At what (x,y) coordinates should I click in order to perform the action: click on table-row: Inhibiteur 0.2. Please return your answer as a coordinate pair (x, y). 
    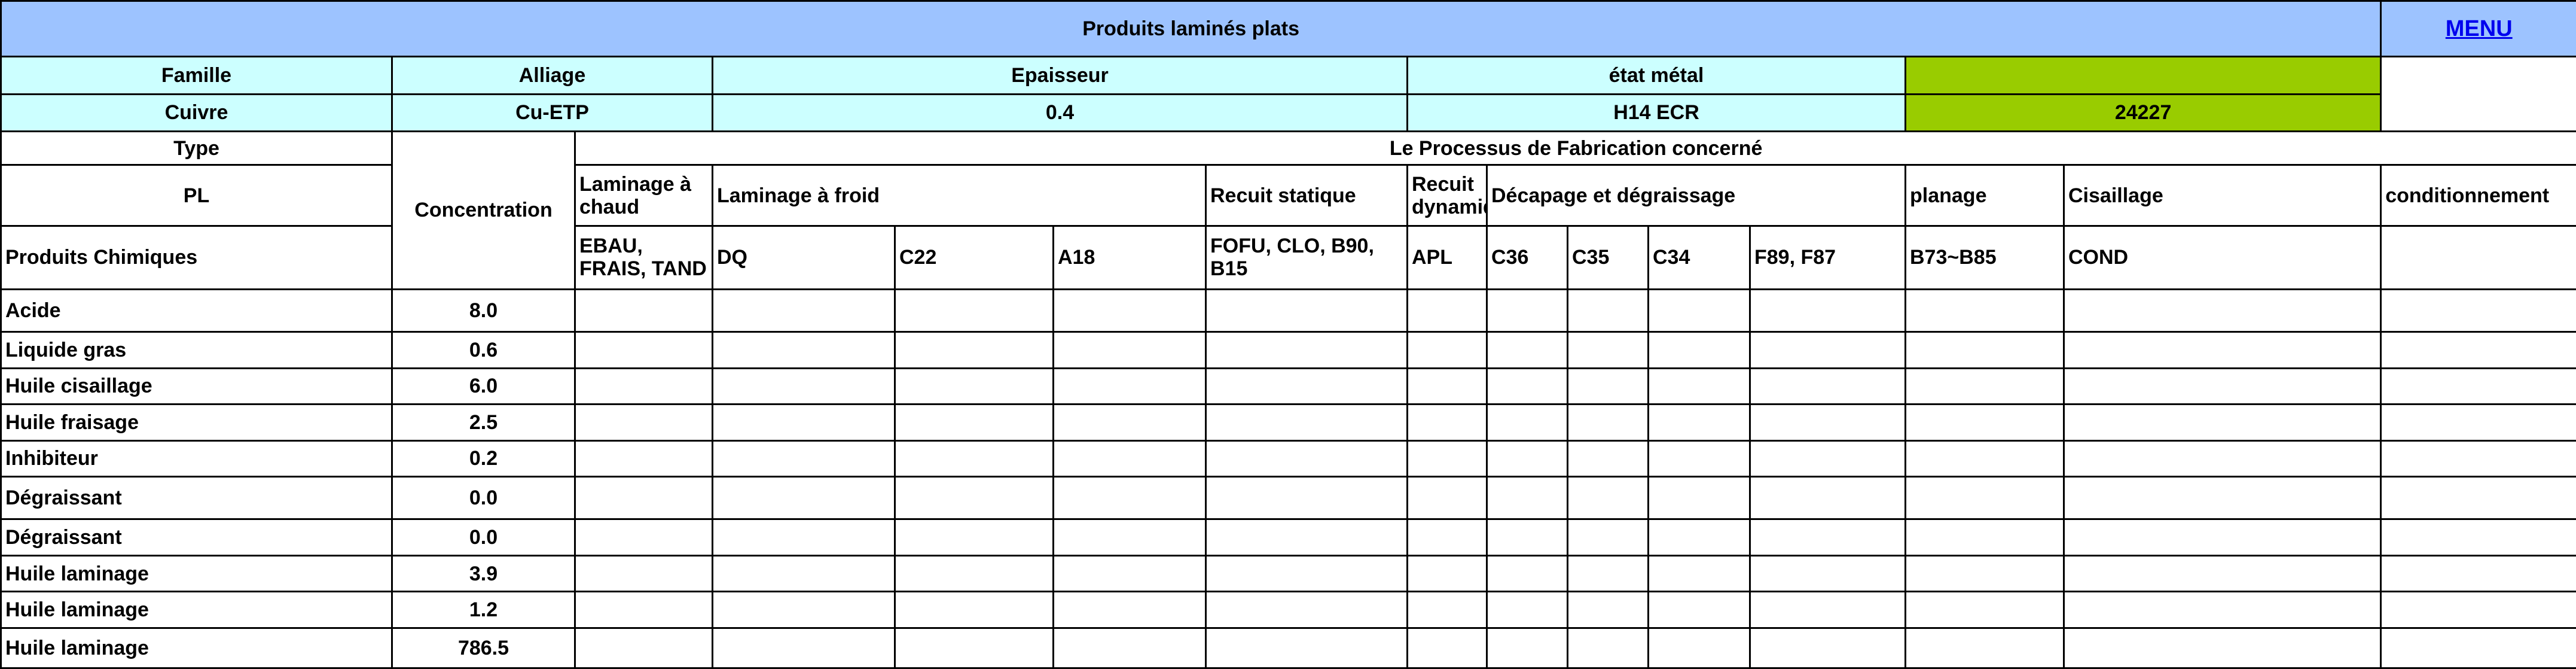
    Looking at the image, I should click on (1288, 458).